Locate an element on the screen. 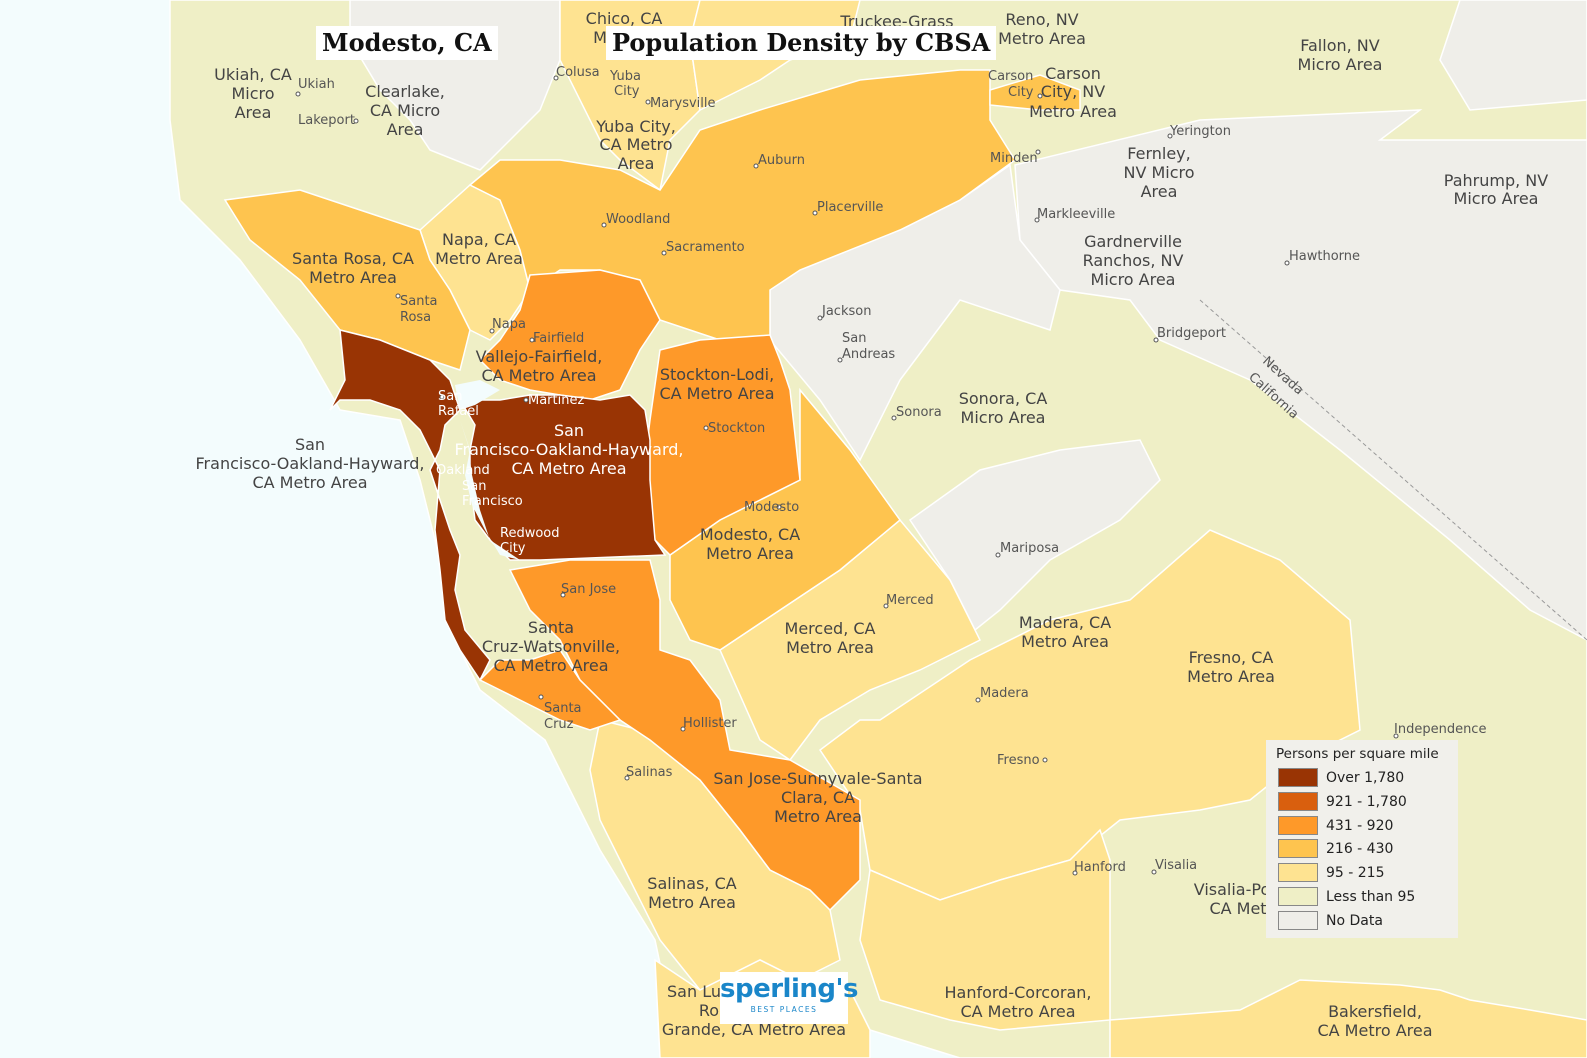 The width and height of the screenshot is (1587, 1058). city-napa: Napa is located at coordinates (509, 324).